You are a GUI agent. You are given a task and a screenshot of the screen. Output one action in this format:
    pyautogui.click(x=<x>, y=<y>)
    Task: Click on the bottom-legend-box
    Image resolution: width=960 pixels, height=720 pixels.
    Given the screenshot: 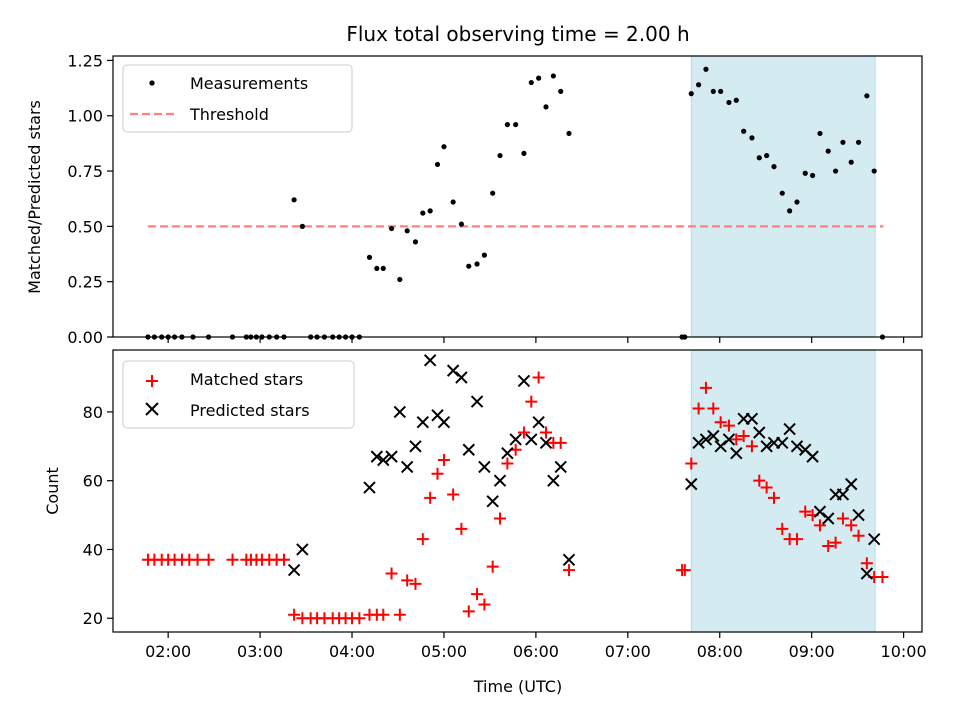 What is the action you would take?
    pyautogui.click(x=238, y=394)
    